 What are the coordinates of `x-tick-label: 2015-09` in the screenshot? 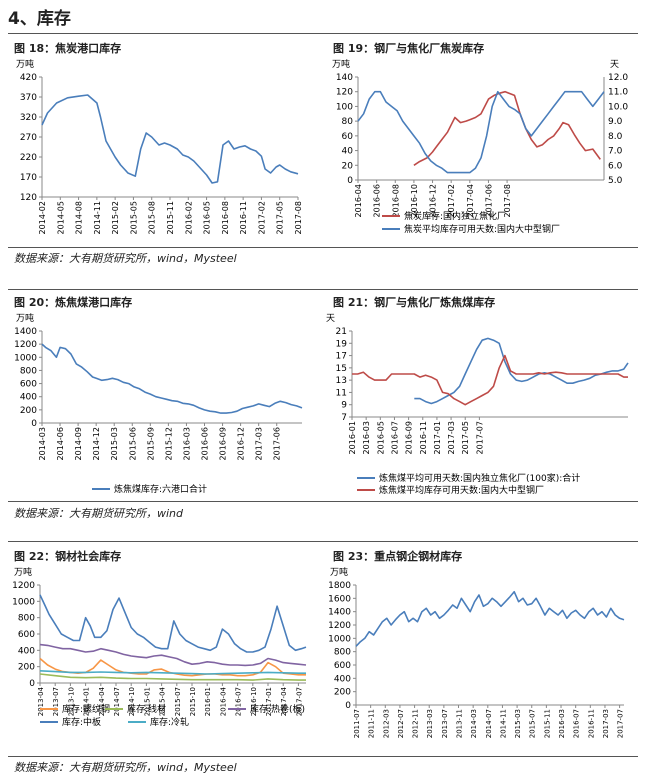 It's located at (150, 443).